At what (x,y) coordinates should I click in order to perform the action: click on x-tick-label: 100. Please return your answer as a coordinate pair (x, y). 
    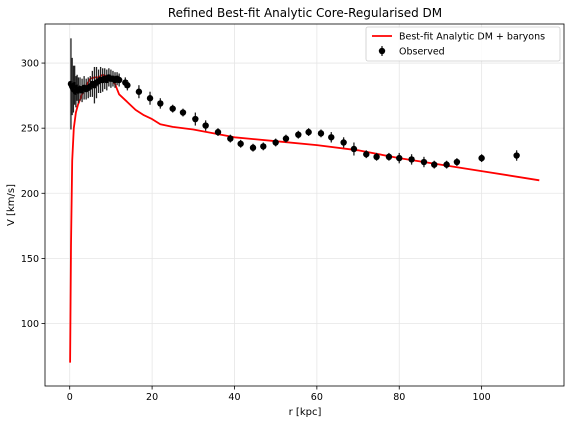
    Looking at the image, I should click on (482, 397).